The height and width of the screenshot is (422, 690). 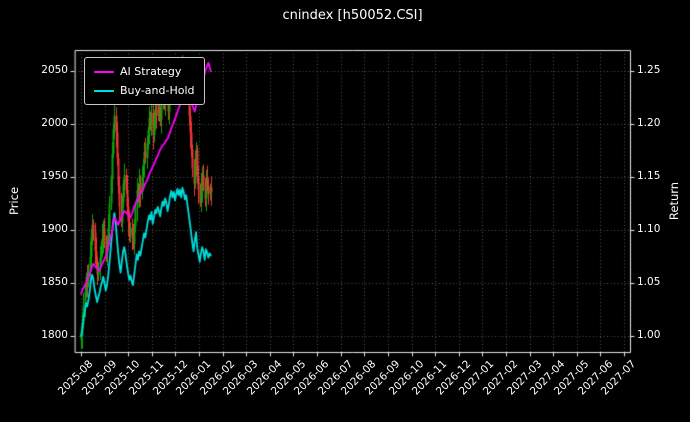 I want to click on left-axis-label: Price, so click(x=14, y=201).